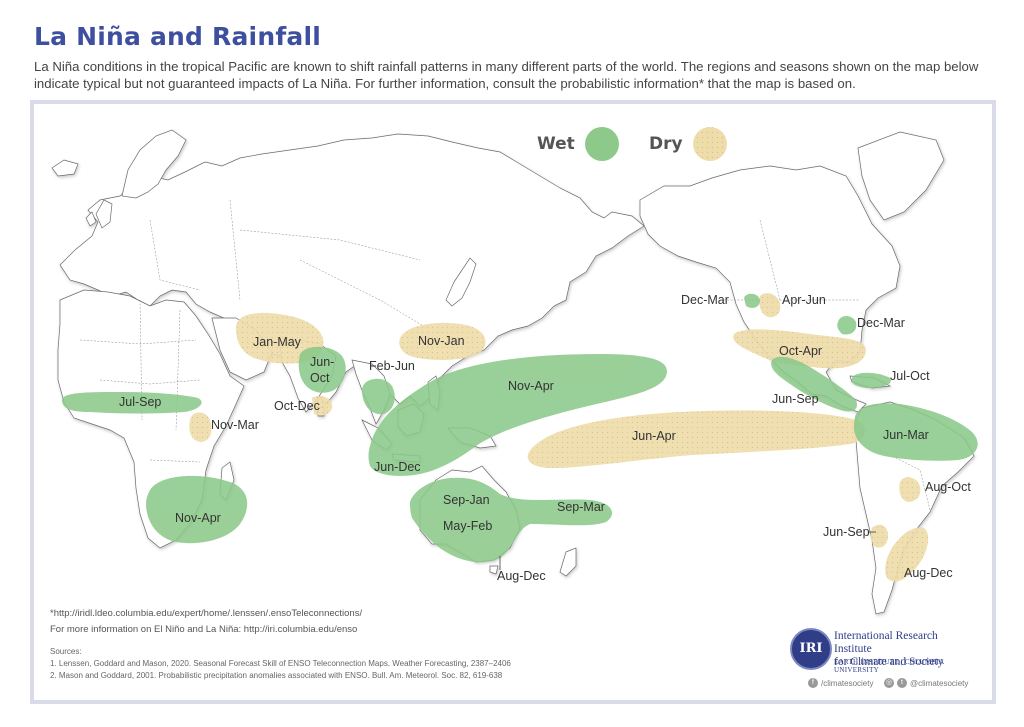 Image resolution: width=1024 pixels, height=727 pixels. I want to click on label-aug-dec-sa: Aug-Dec, so click(928, 573).